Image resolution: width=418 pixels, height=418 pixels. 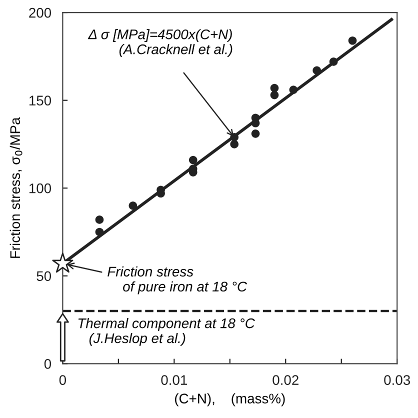 I want to click on y-tick-label: 50, so click(x=44, y=276).